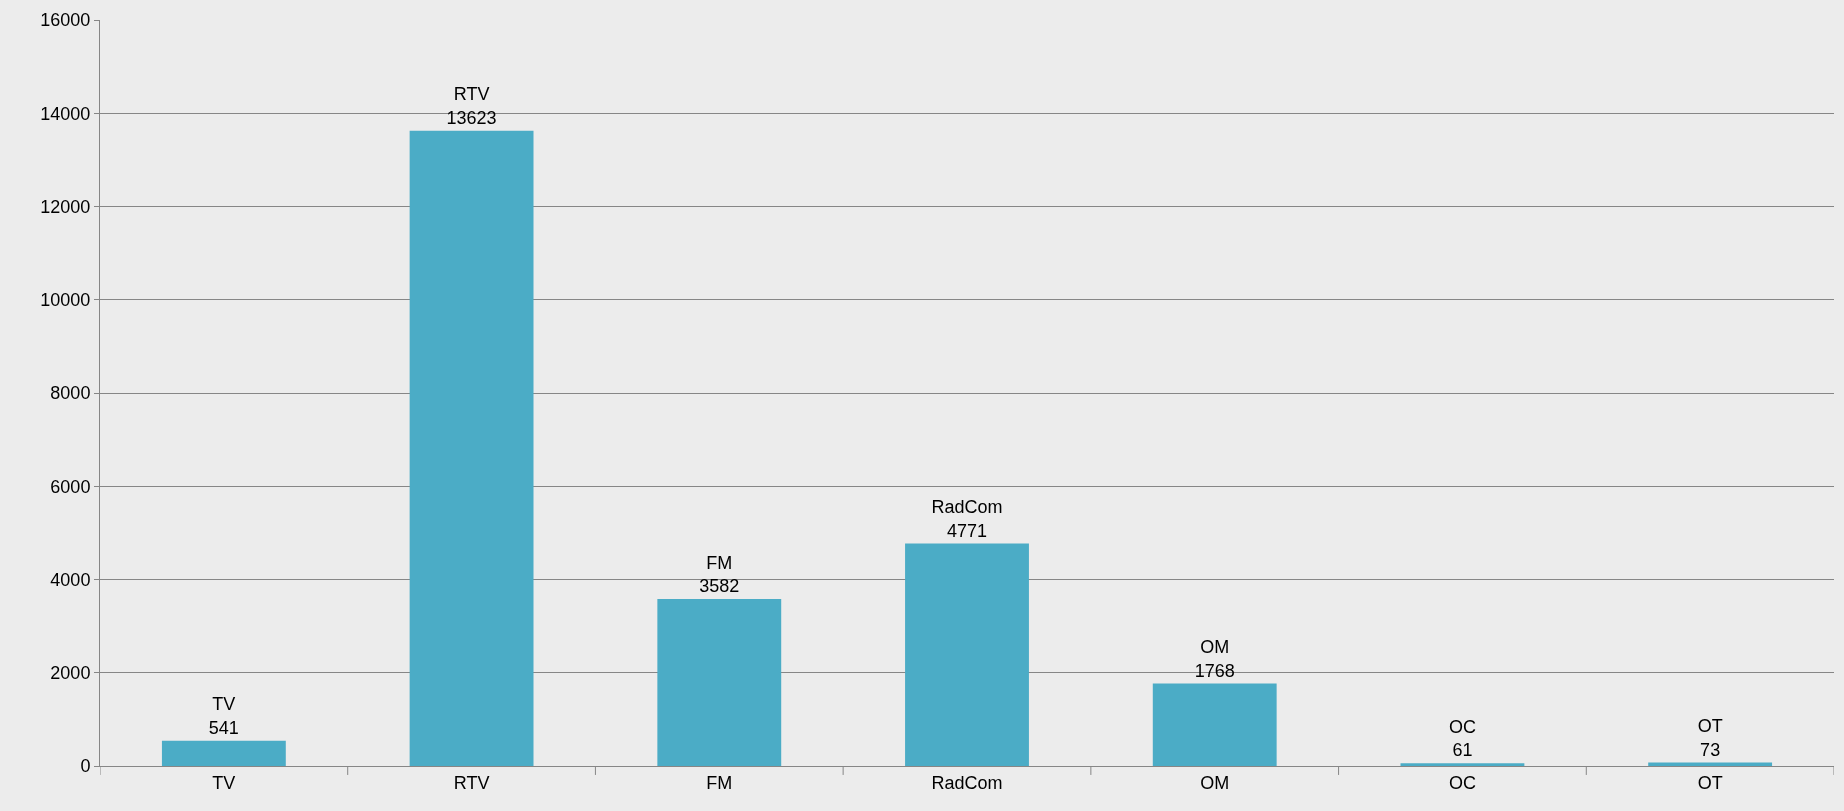 Image resolution: width=1844 pixels, height=811 pixels. What do you see at coordinates (85, 766) in the screenshot?
I see `y-tick-label: 0` at bounding box center [85, 766].